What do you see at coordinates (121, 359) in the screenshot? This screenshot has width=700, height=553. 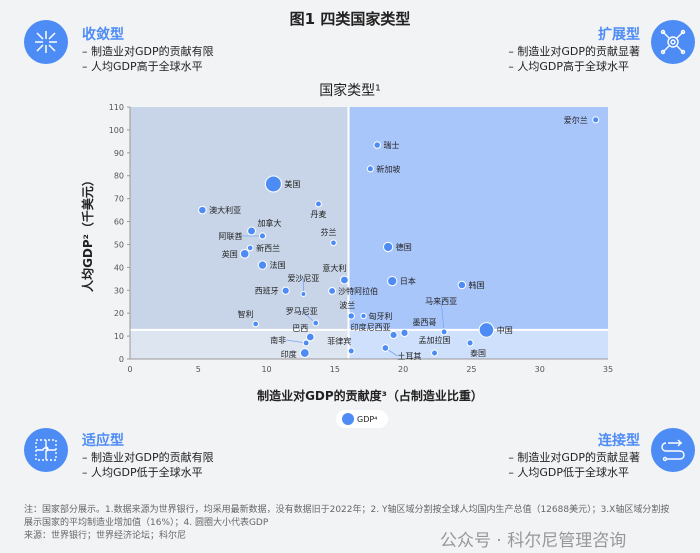 I see `y-tick-label: 0` at bounding box center [121, 359].